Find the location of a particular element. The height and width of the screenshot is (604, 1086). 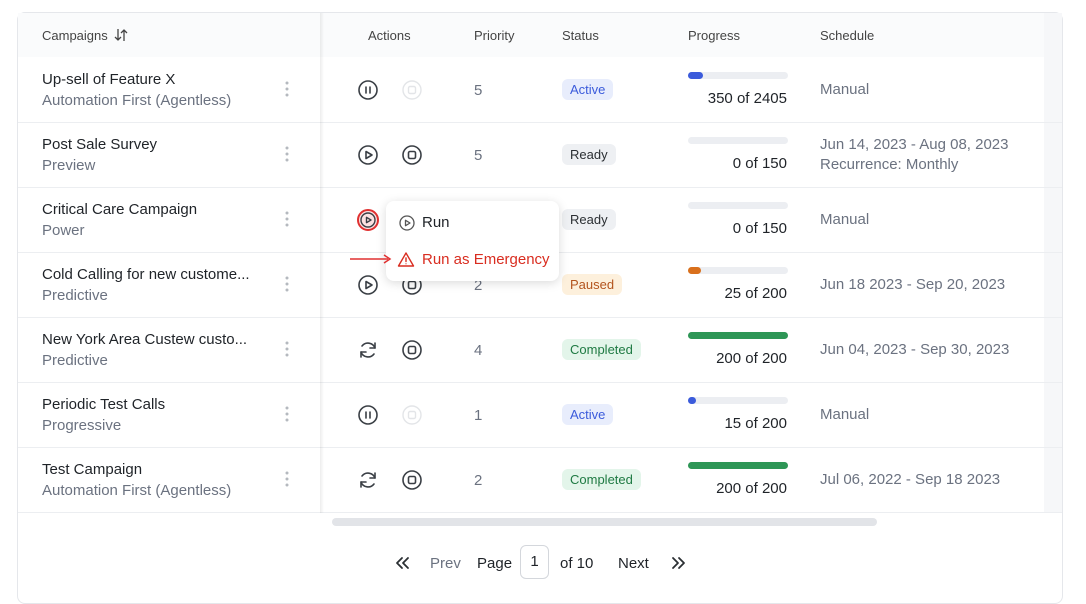

frozen-shadow is located at coordinates (322, 263).